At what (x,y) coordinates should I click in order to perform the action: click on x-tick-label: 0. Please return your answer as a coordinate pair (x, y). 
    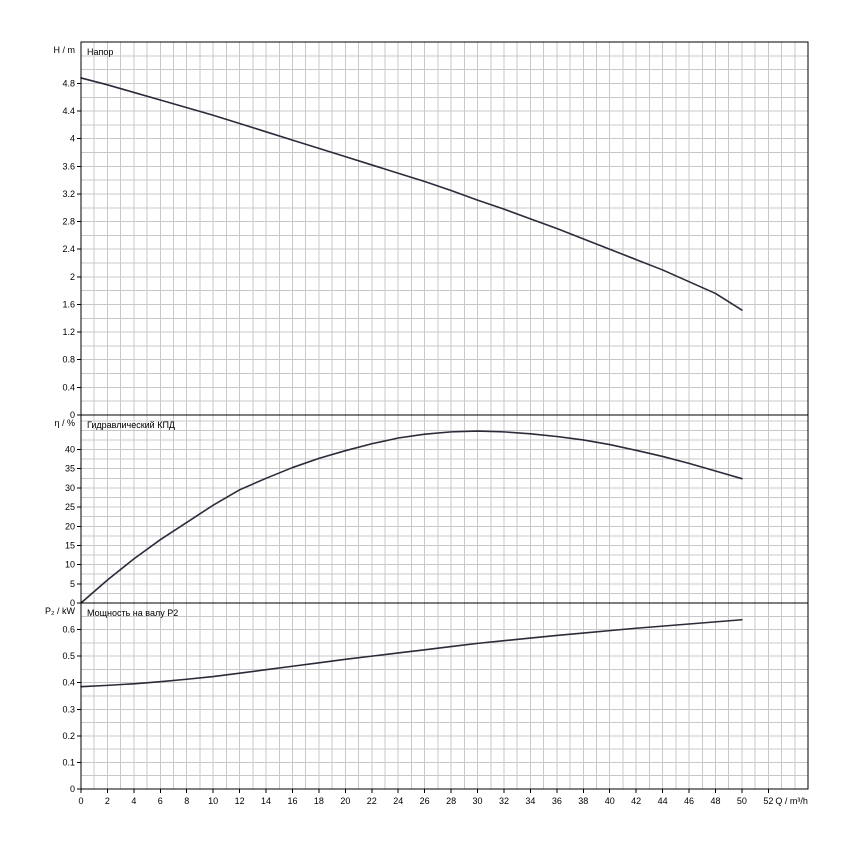
    Looking at the image, I should click on (80, 801).